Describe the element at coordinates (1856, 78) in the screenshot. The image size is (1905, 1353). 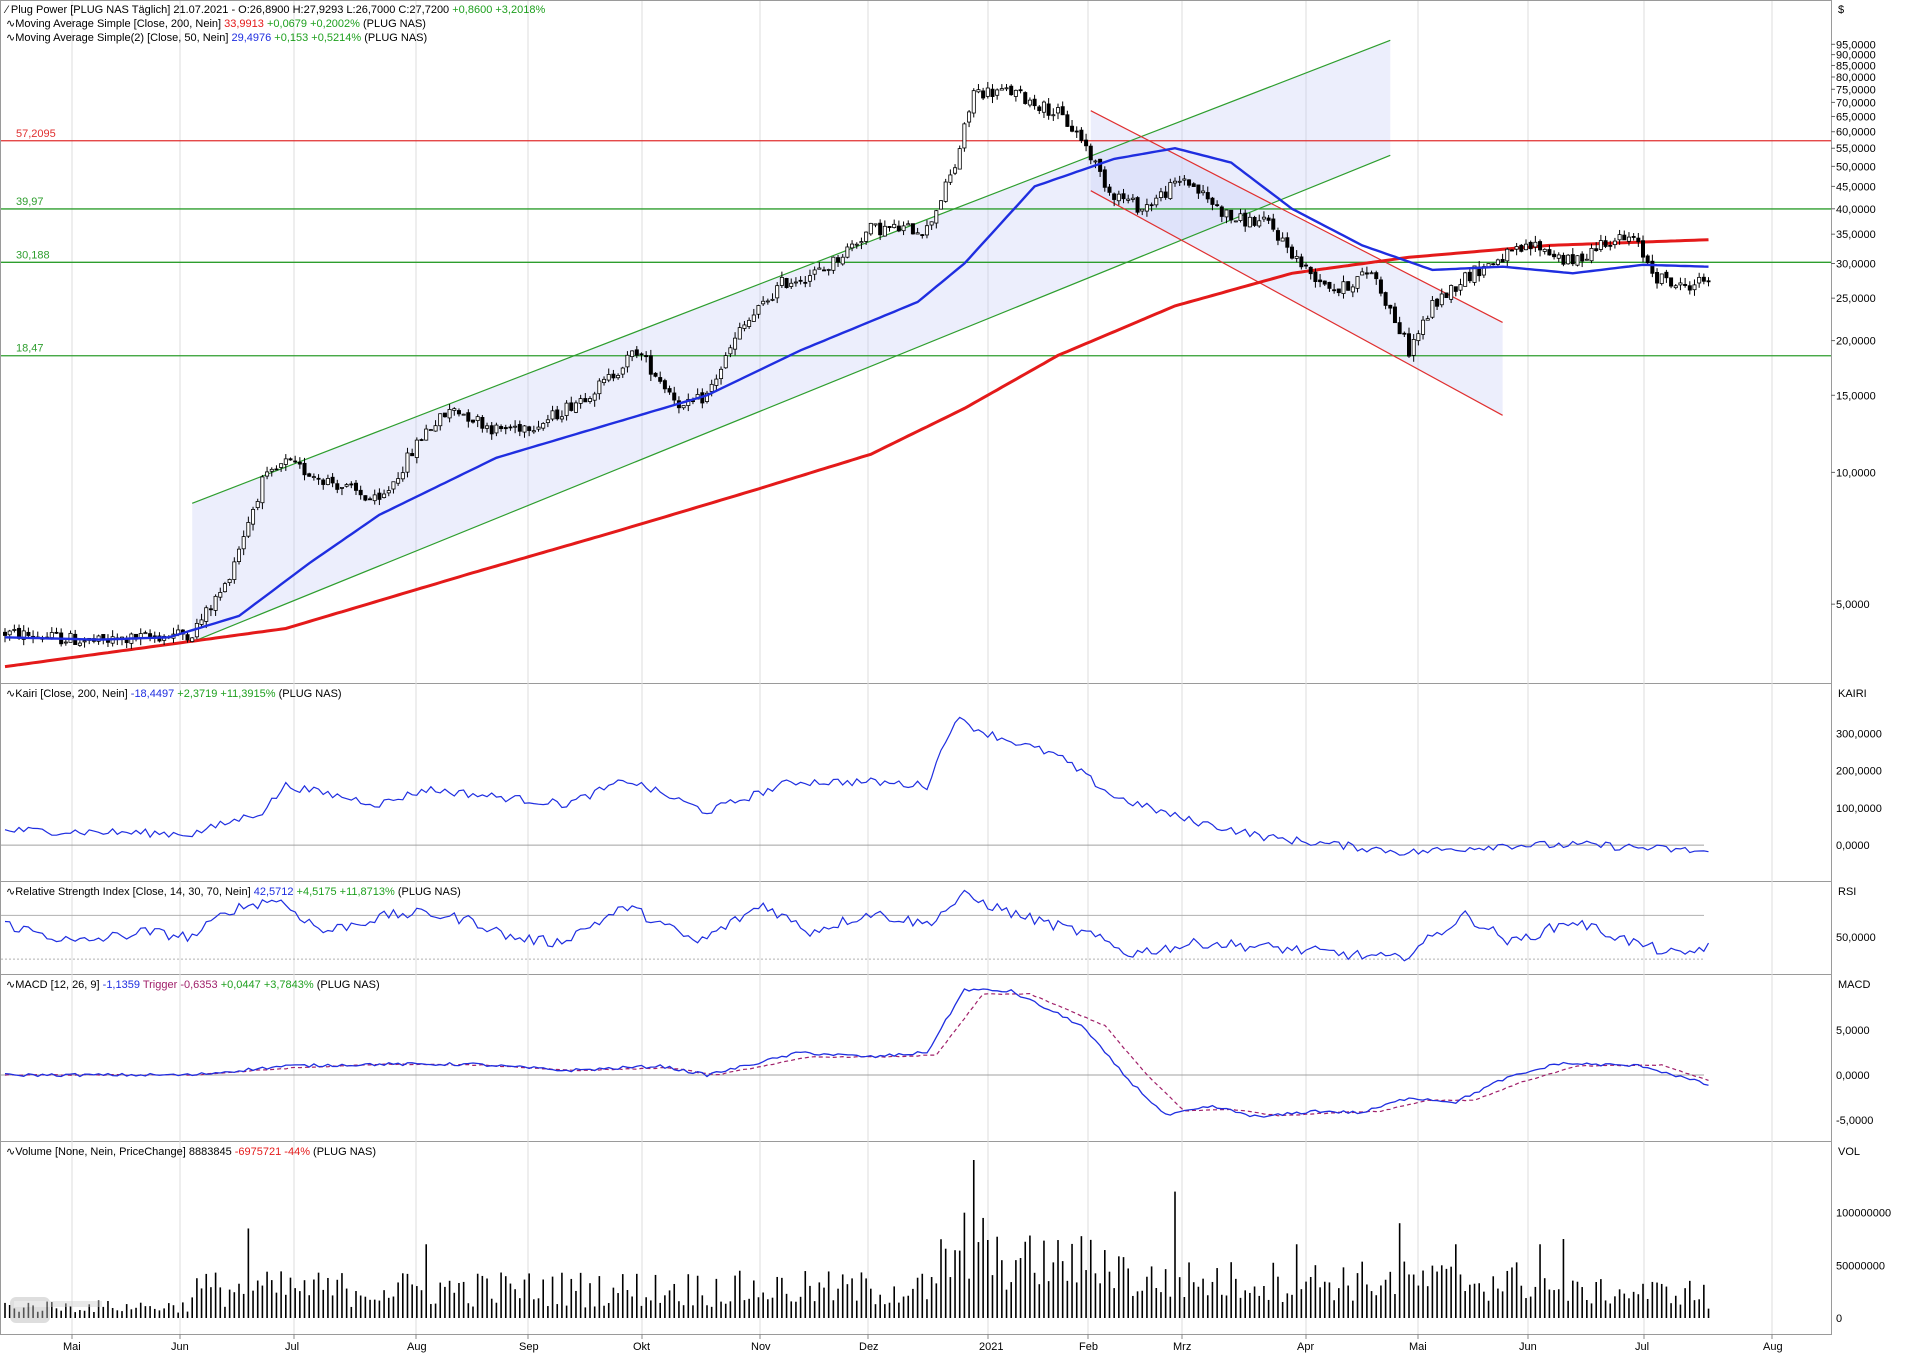
I see `price-tick-label: 80,0000` at that location.